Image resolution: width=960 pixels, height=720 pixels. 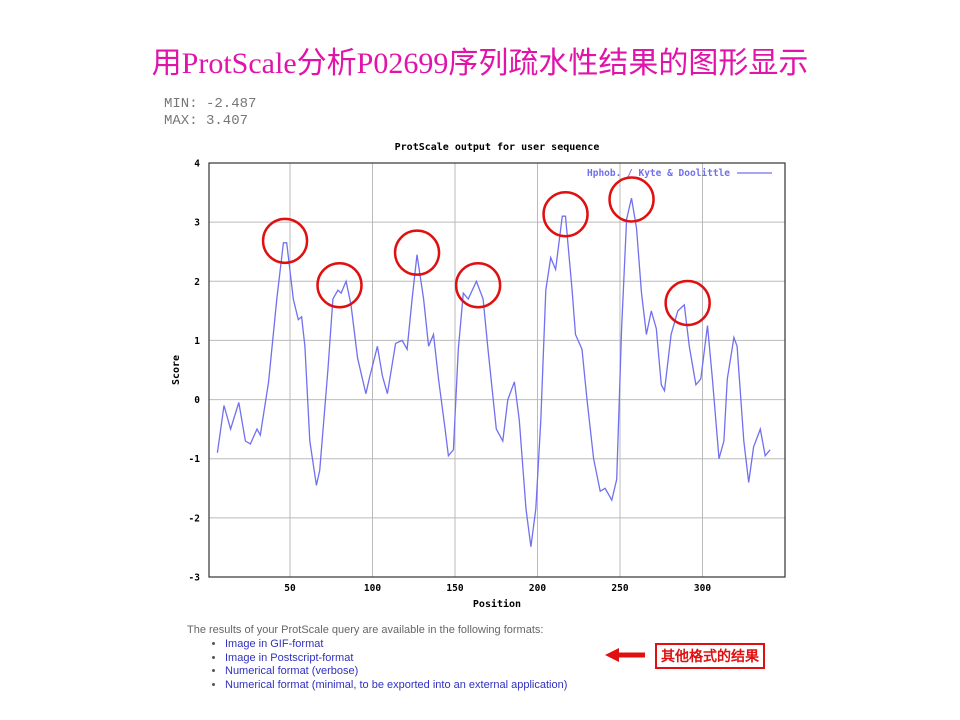 What do you see at coordinates (195, 459) in the screenshot?
I see `y-tick-label: -1` at bounding box center [195, 459].